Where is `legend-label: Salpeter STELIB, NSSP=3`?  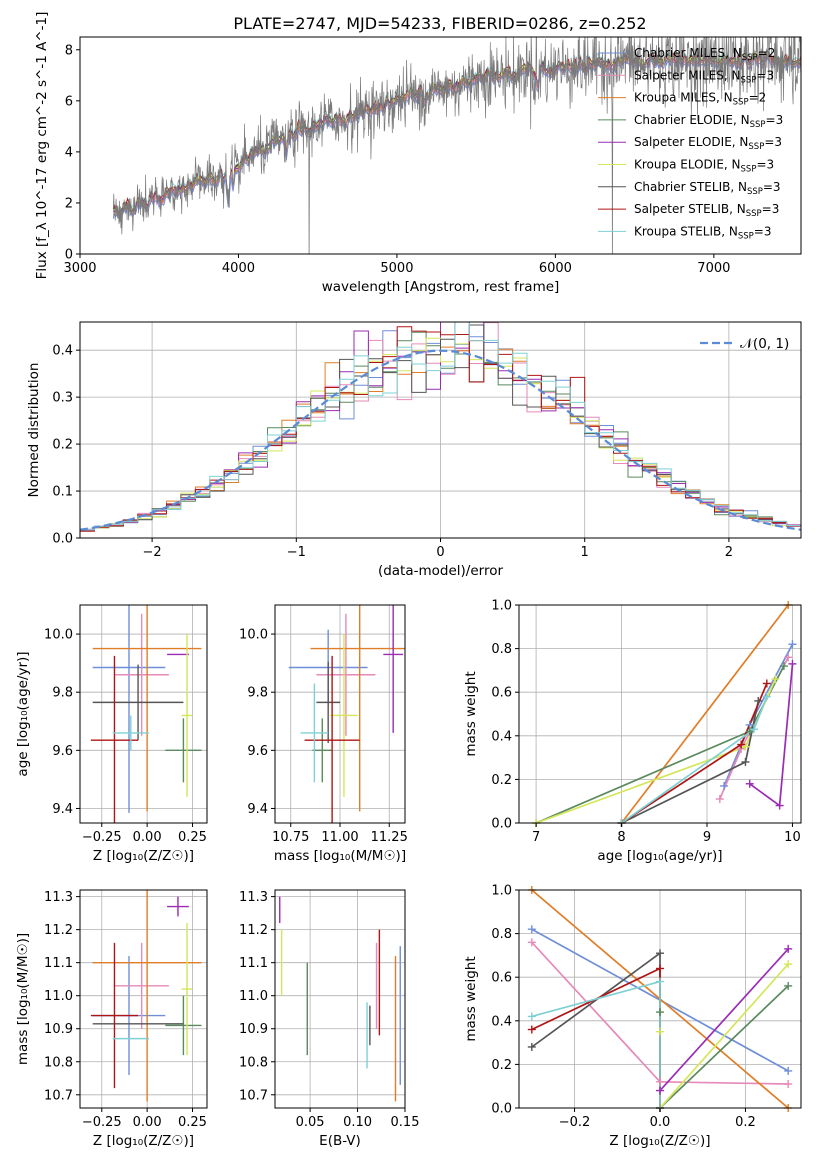
legend-label: Salpeter STELIB, NSSP=3 is located at coordinates (706, 210).